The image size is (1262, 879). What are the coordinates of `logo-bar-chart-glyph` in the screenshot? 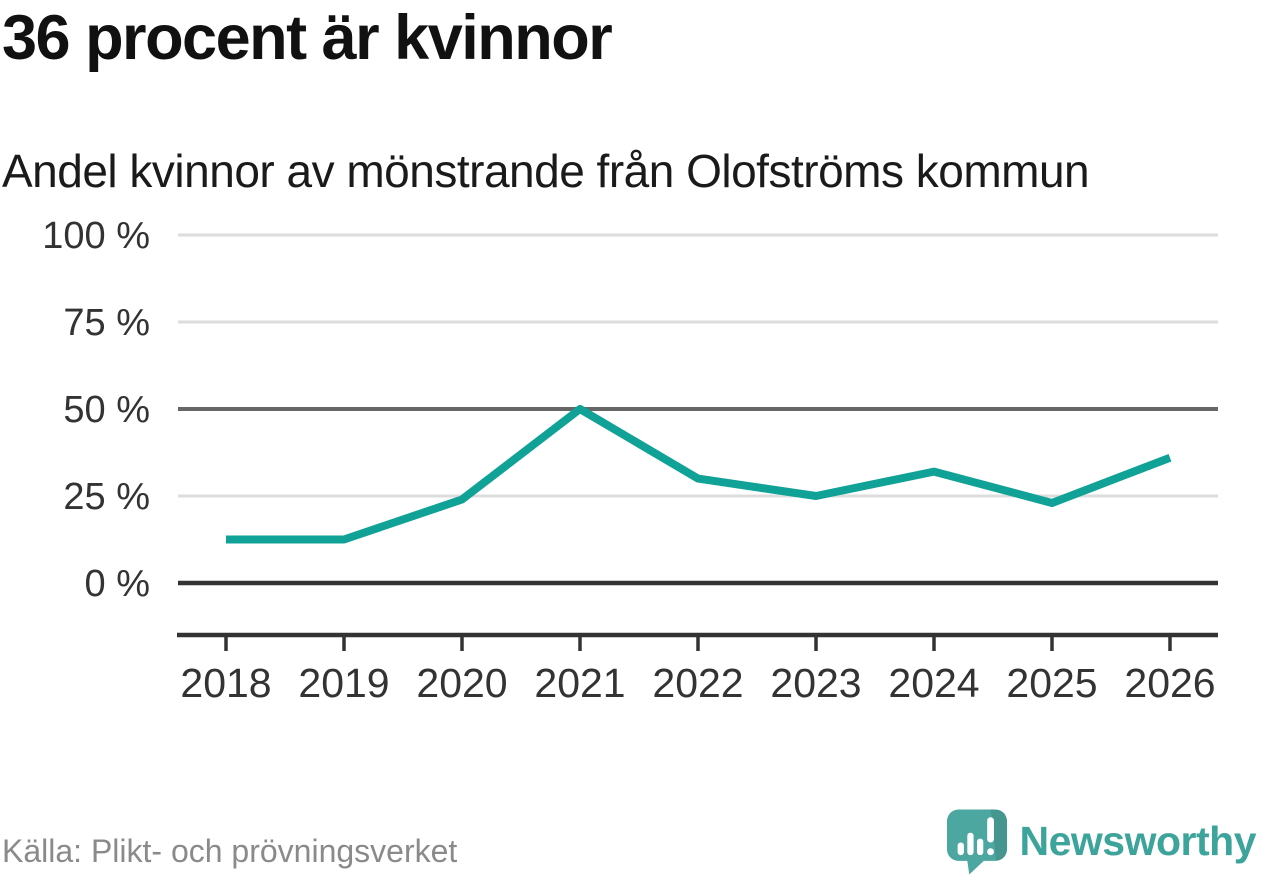 It's located at (975, 836).